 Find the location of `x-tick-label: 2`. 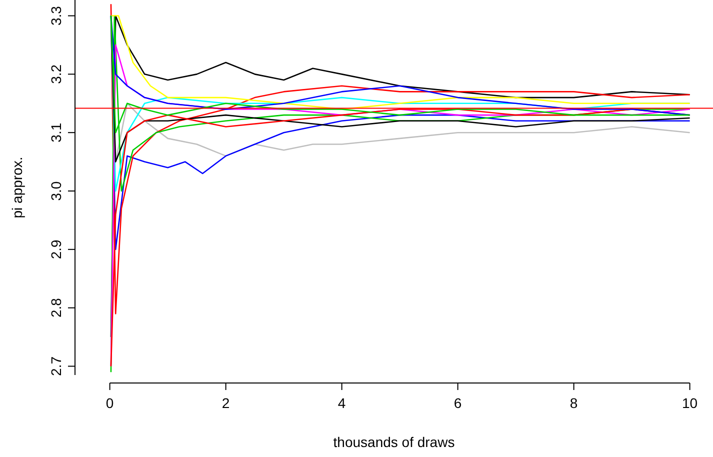

x-tick-label: 2 is located at coordinates (226, 403).